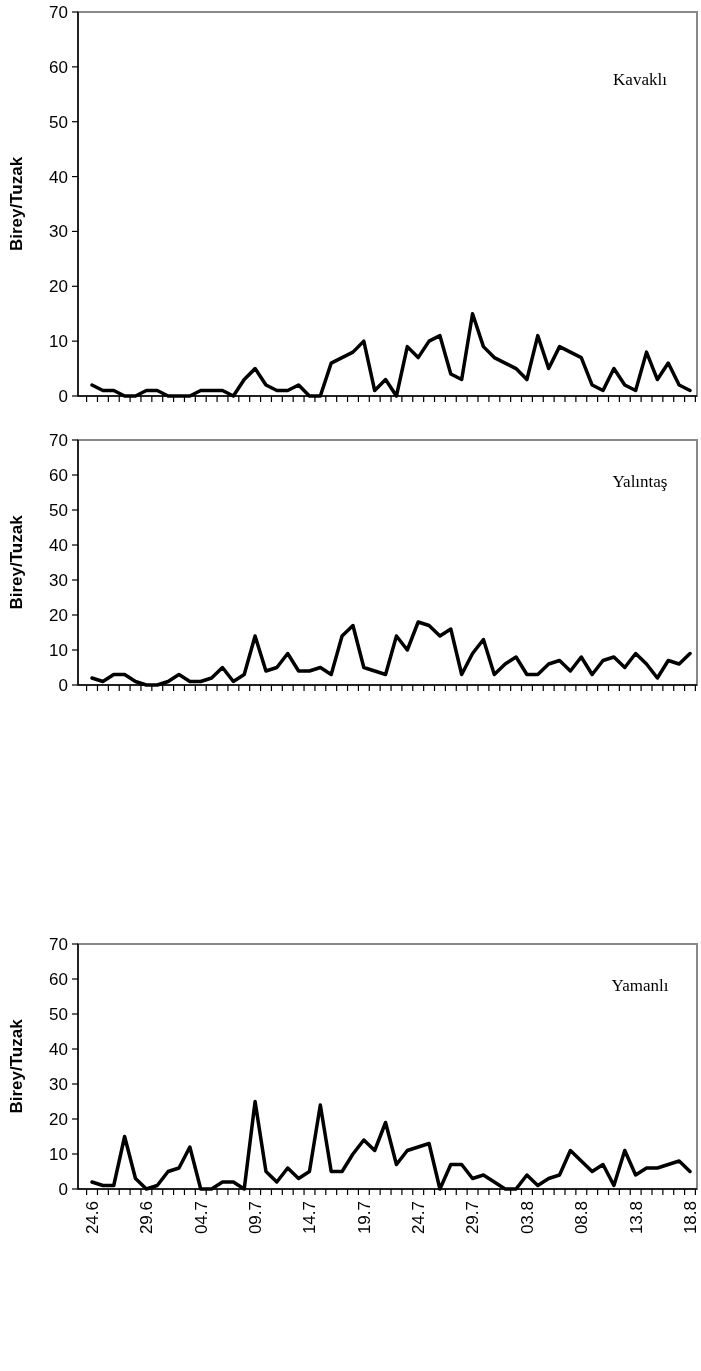 This screenshot has height=1371, width=701. Describe the element at coordinates (310, 1218) in the screenshot. I see `x-tick-label: 14.7` at that location.